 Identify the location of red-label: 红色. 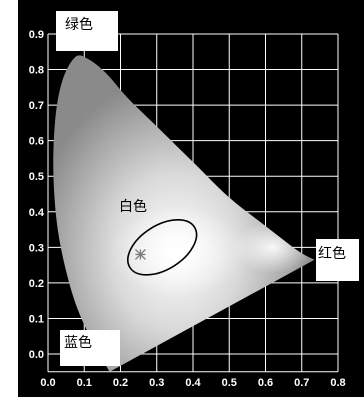
(332, 253).